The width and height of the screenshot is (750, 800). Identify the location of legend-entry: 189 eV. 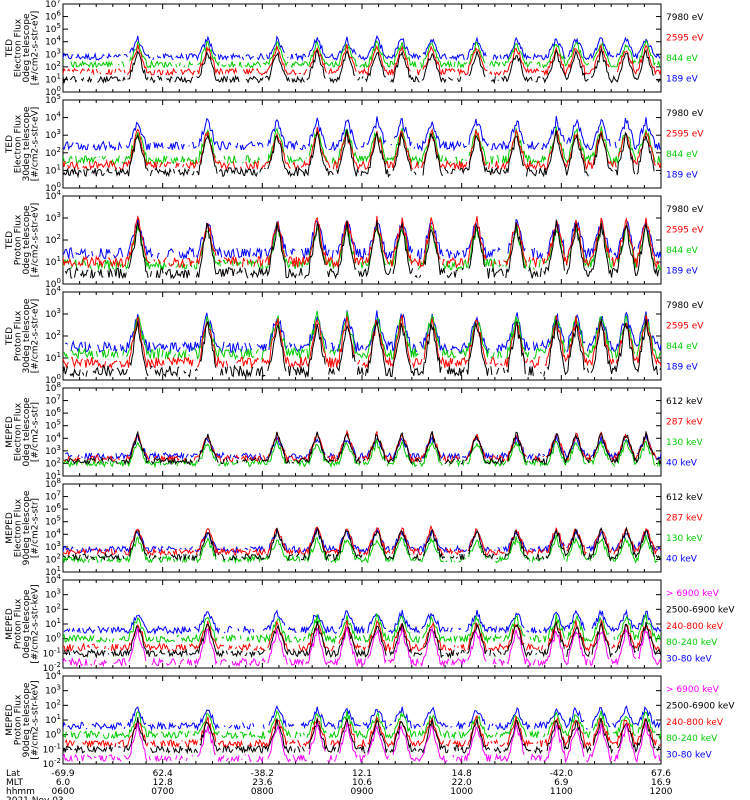
(682, 80).